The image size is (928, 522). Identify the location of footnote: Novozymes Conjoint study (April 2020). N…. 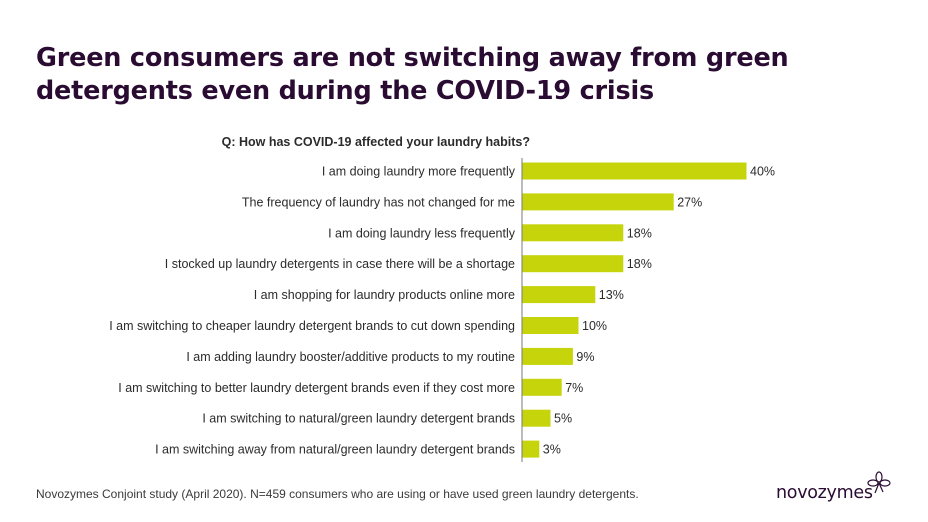
(337, 494).